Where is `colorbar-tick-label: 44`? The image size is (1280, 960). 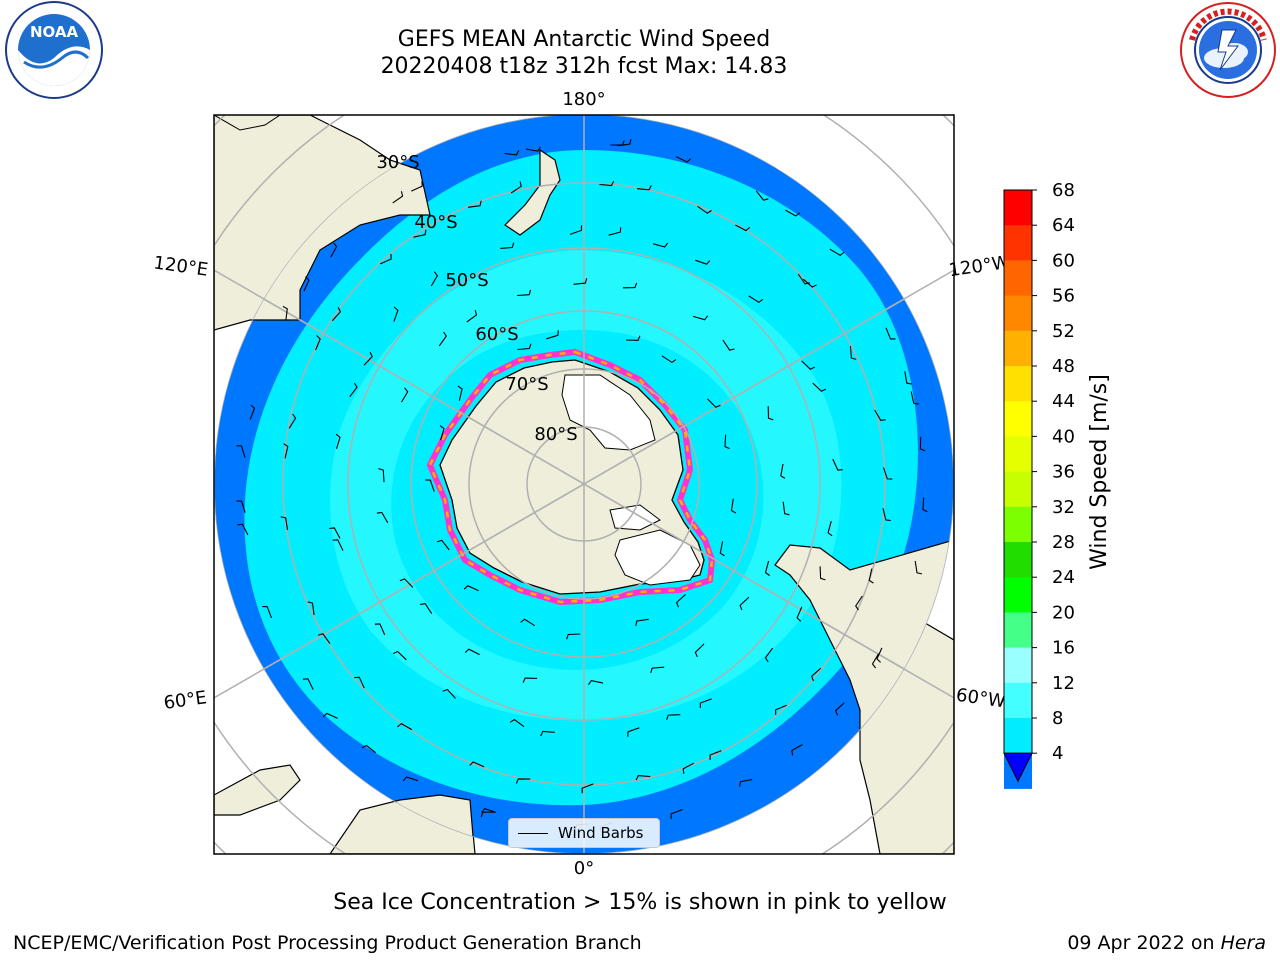
colorbar-tick-label: 44 is located at coordinates (1063, 401).